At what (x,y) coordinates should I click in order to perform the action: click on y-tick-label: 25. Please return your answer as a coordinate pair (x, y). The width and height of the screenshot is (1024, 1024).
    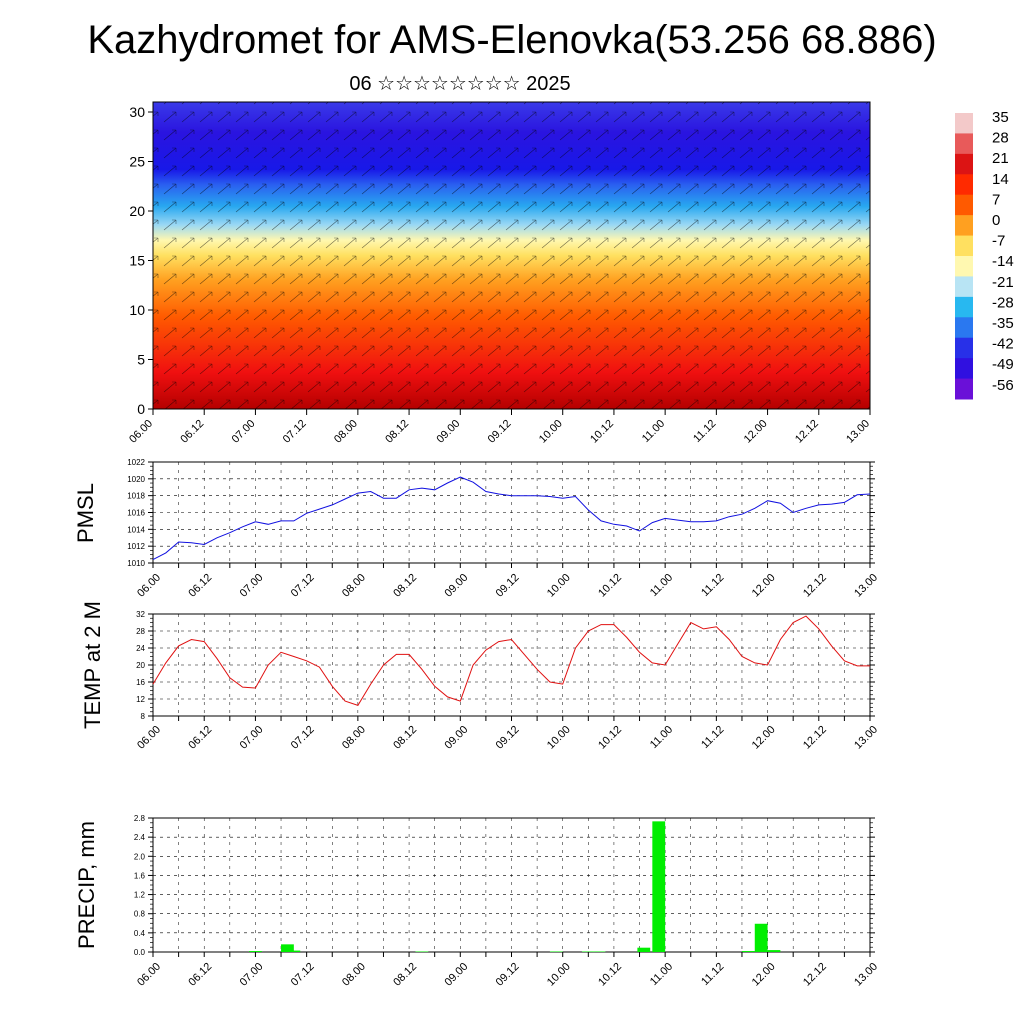
    Looking at the image, I should click on (137, 162).